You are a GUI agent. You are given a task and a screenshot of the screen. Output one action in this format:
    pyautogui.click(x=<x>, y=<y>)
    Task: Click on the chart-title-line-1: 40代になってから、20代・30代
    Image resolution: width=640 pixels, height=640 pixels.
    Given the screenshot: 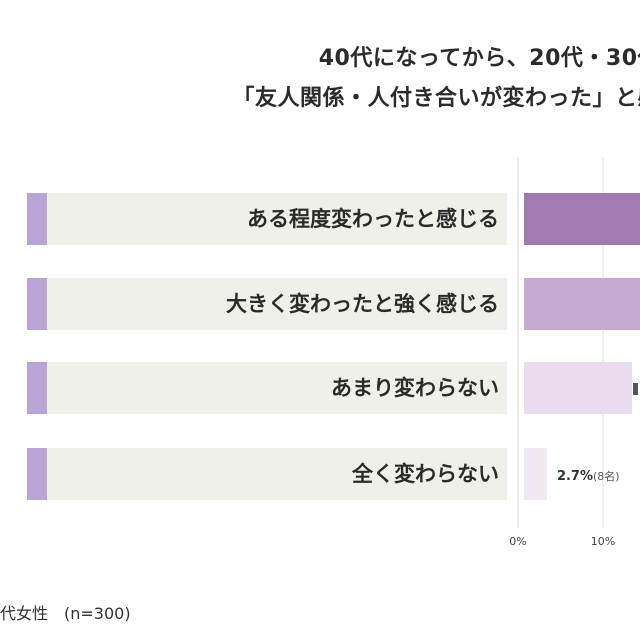 What is the action you would take?
    pyautogui.click(x=479, y=58)
    